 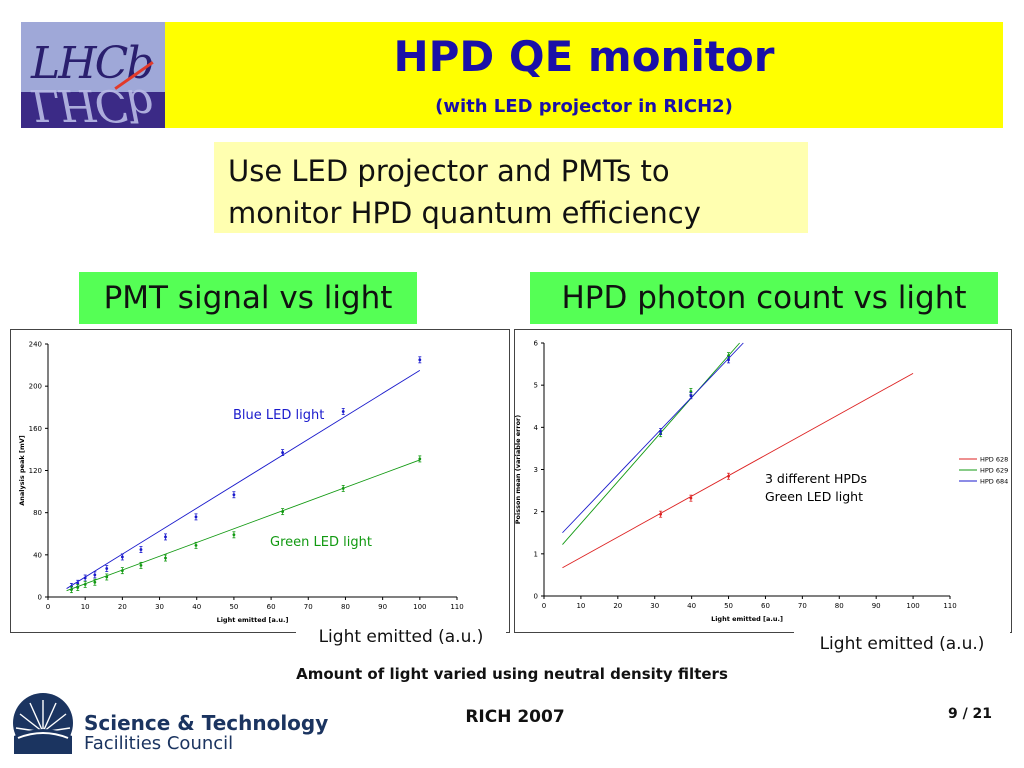 I want to click on x-tick-label: 40, so click(x=196, y=607).